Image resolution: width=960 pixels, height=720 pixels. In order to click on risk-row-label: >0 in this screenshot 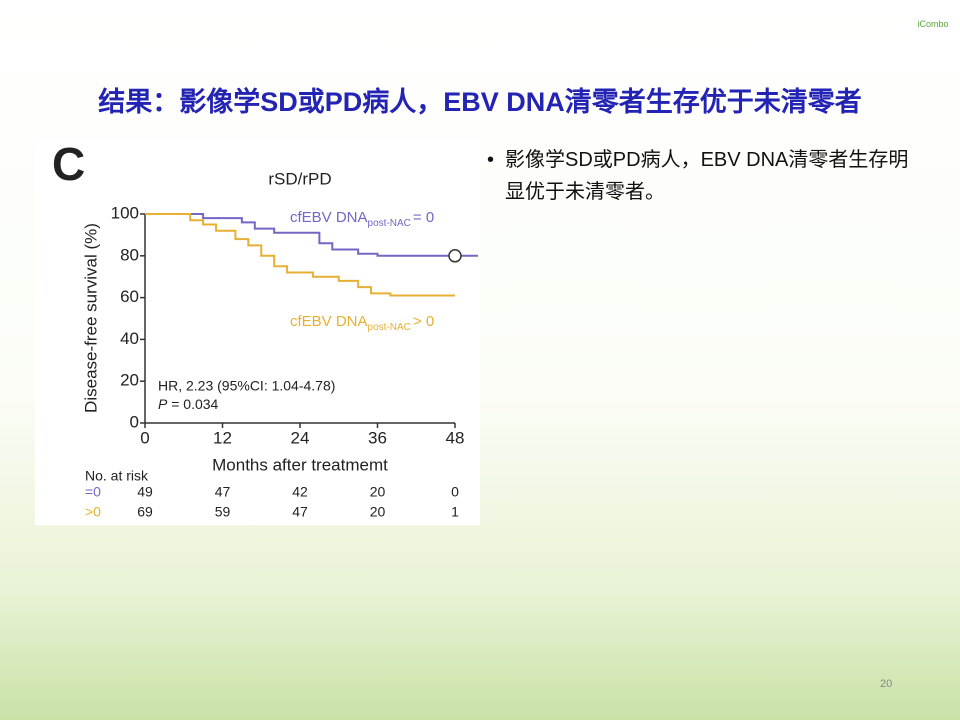, I will do `click(93, 512)`.